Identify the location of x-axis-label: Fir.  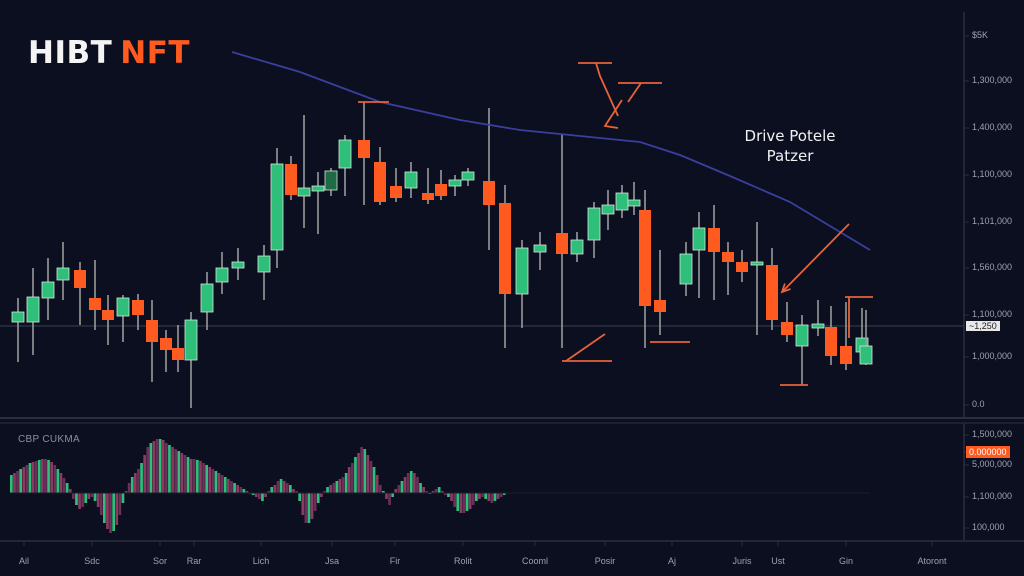
(395, 561).